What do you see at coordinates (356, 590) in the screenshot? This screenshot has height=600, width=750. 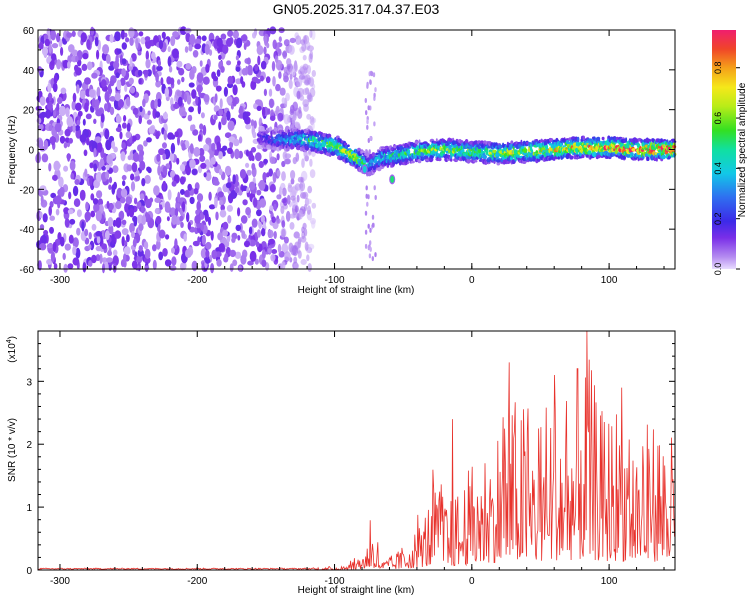 I see `snr-x-label: Height of straight line (km)` at bounding box center [356, 590].